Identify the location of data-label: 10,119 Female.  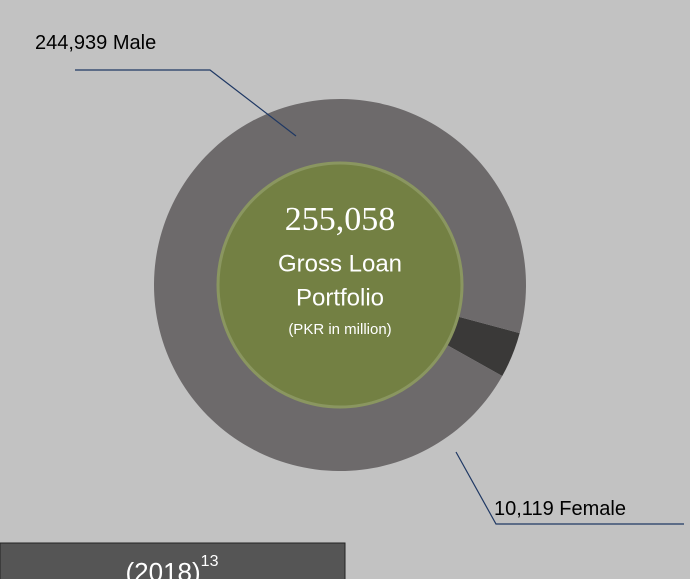
(560, 509).